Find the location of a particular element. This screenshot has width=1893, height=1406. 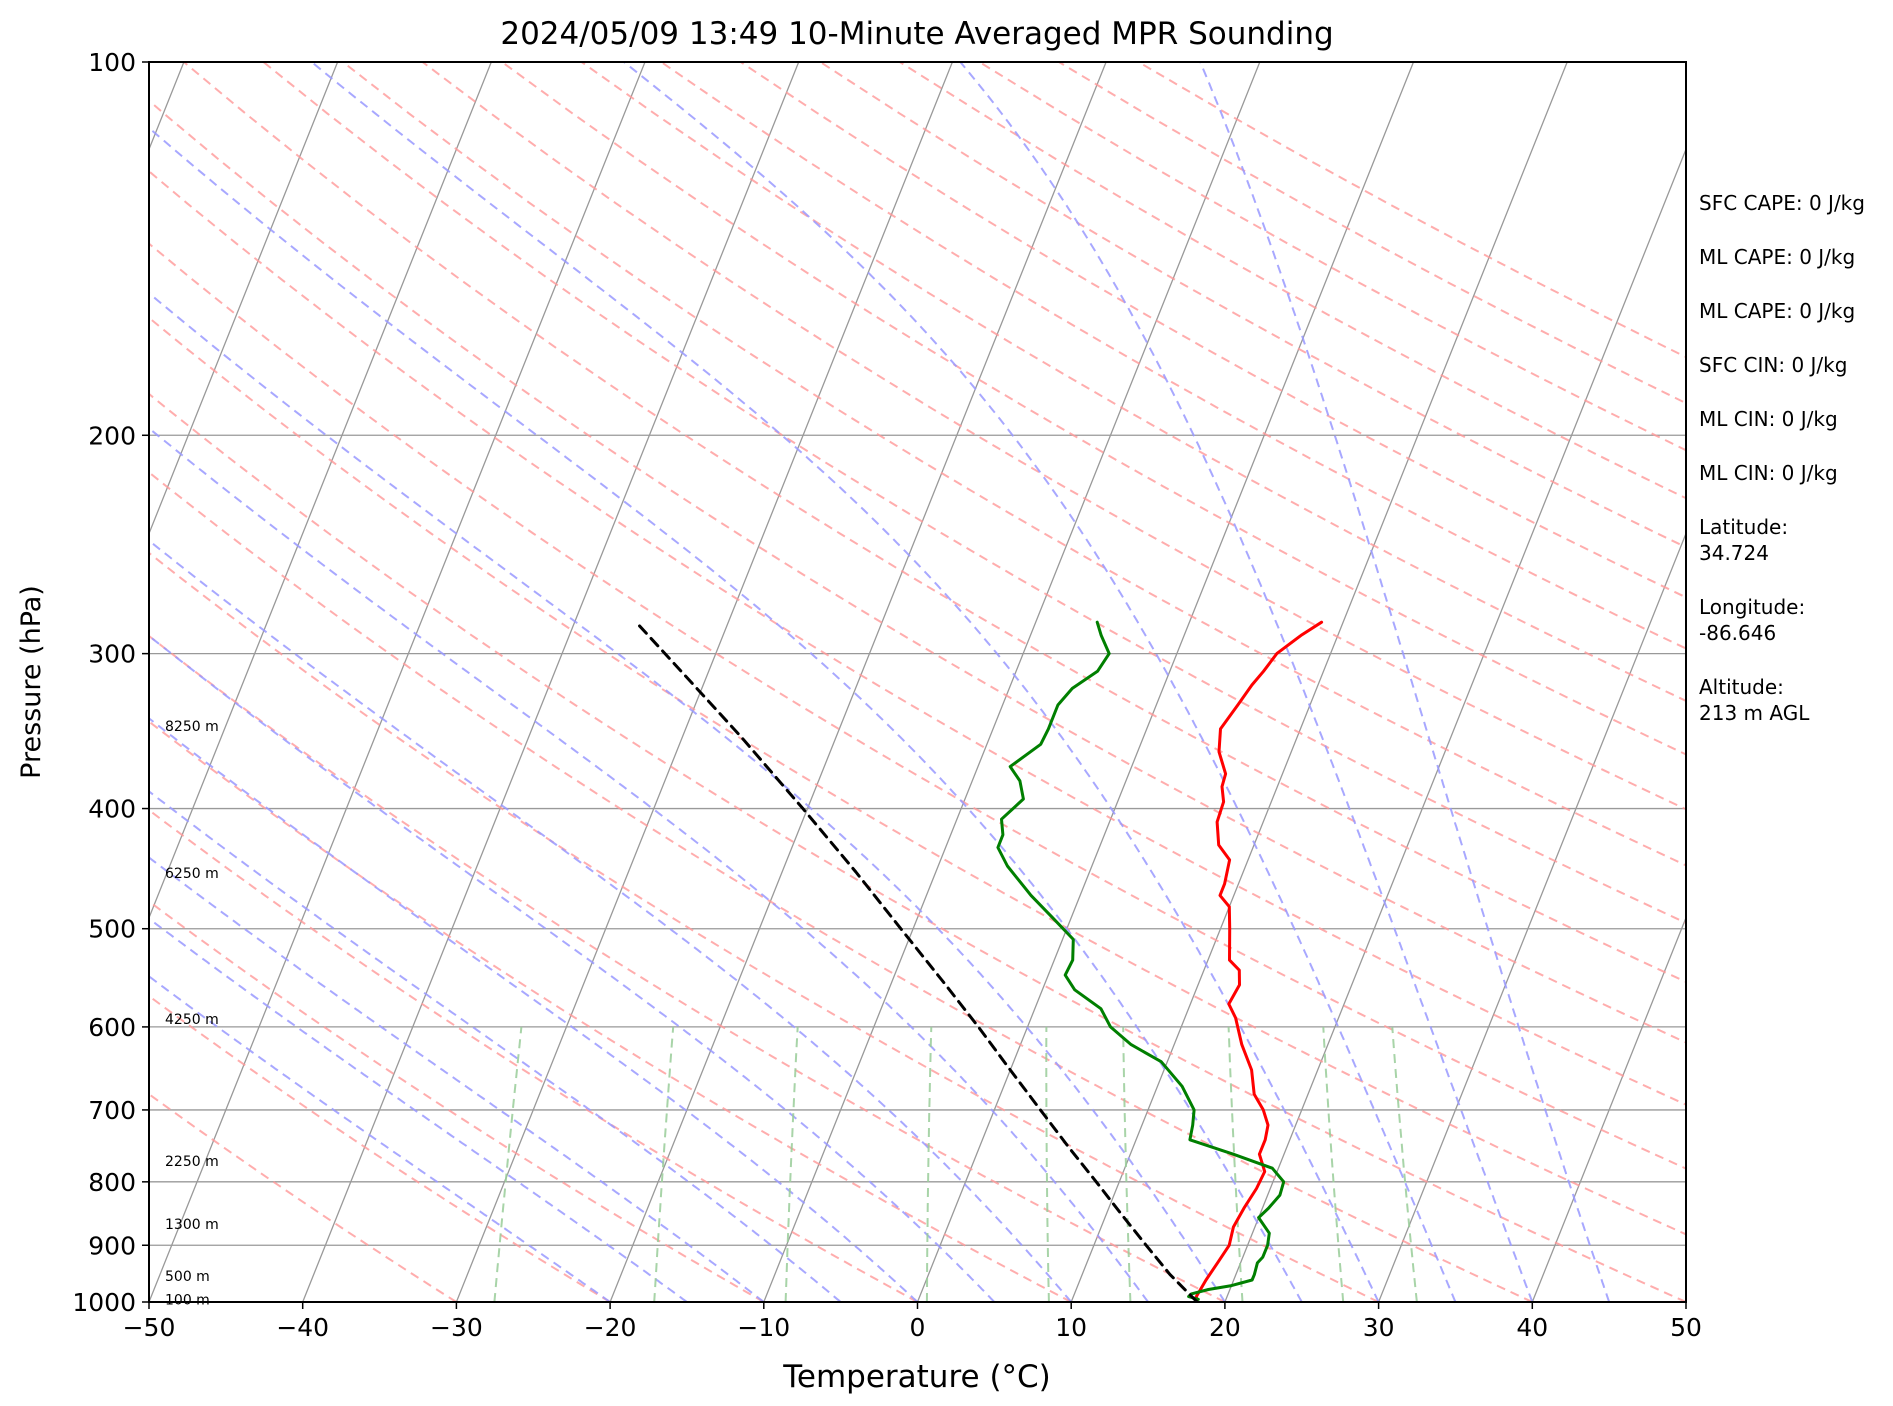

y-tick-label: 1000 is located at coordinates (104, 1302).